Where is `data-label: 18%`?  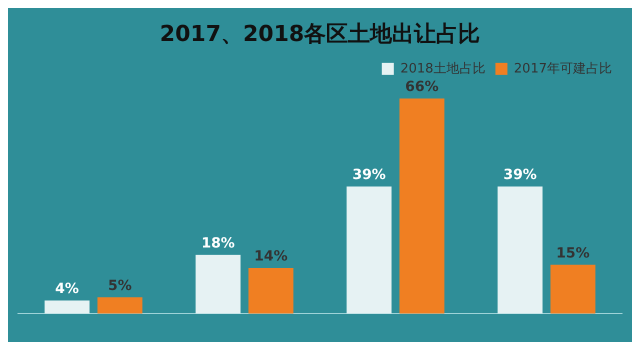
data-label: 18% is located at coordinates (218, 244).